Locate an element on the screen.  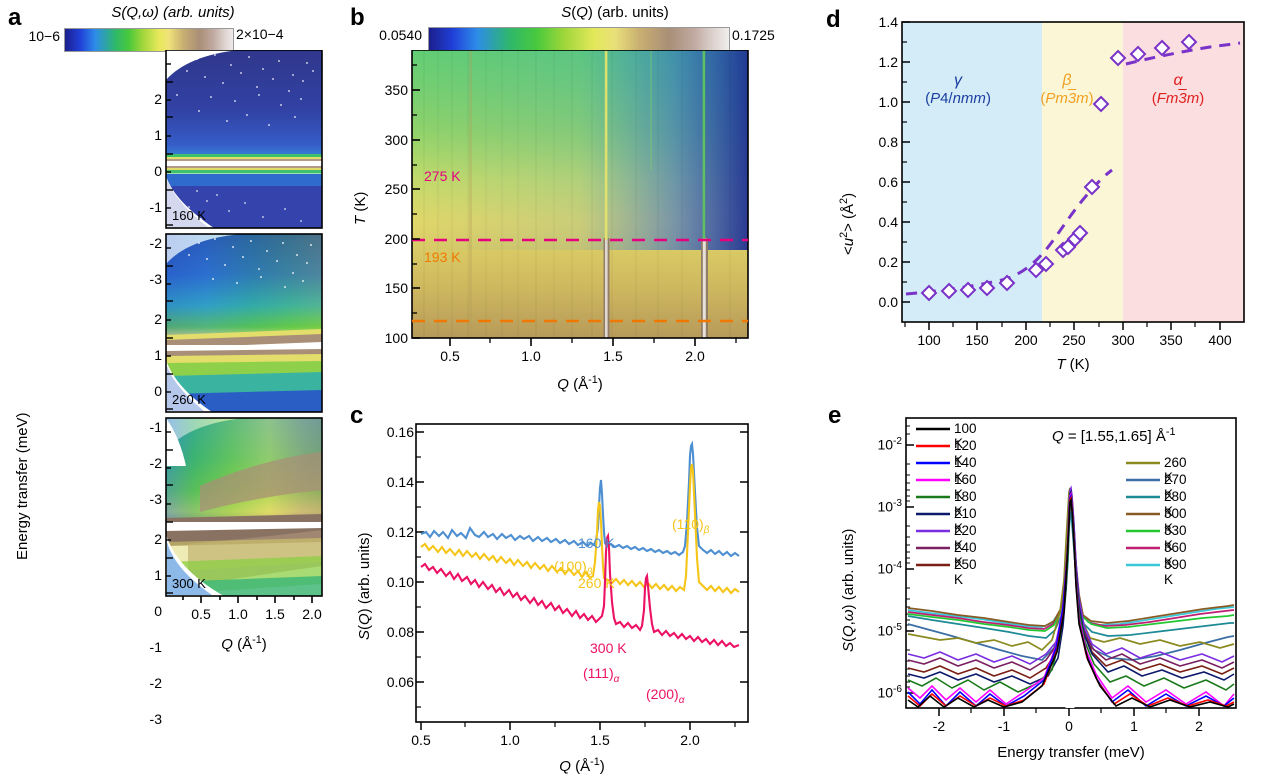
panel-e-plot is located at coordinates (1071, 566).